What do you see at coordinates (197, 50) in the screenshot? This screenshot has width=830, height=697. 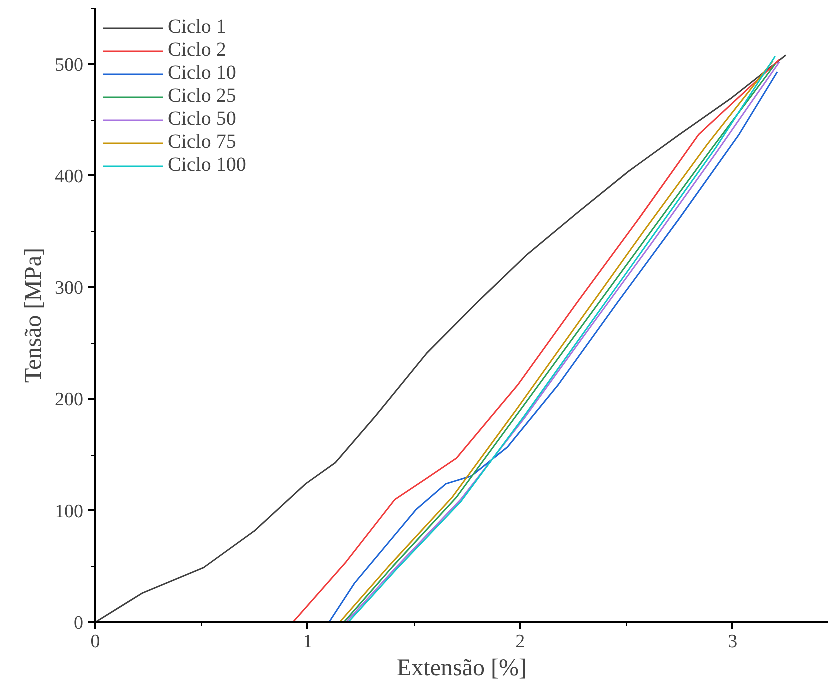 I see `legend-label: Ciclo 2` at bounding box center [197, 50].